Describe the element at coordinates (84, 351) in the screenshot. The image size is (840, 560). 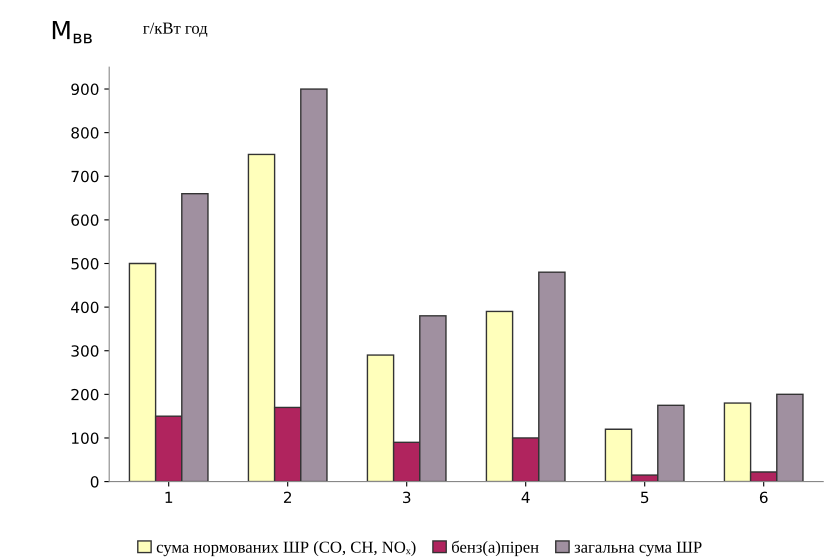
I see `y-tick-label: 300` at that location.